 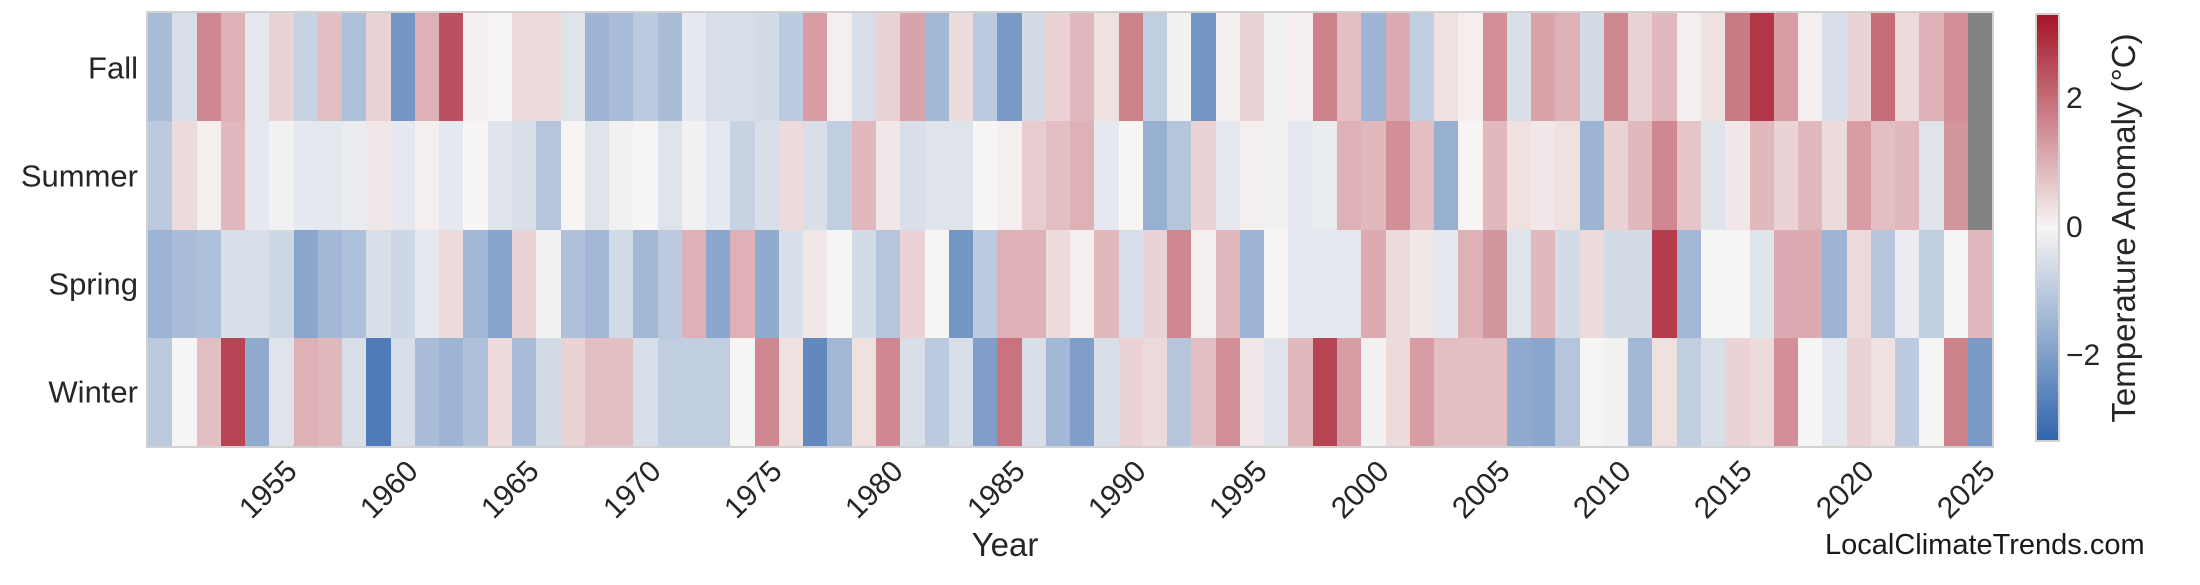 I want to click on x-tick-label: 1965, so click(x=510, y=490).